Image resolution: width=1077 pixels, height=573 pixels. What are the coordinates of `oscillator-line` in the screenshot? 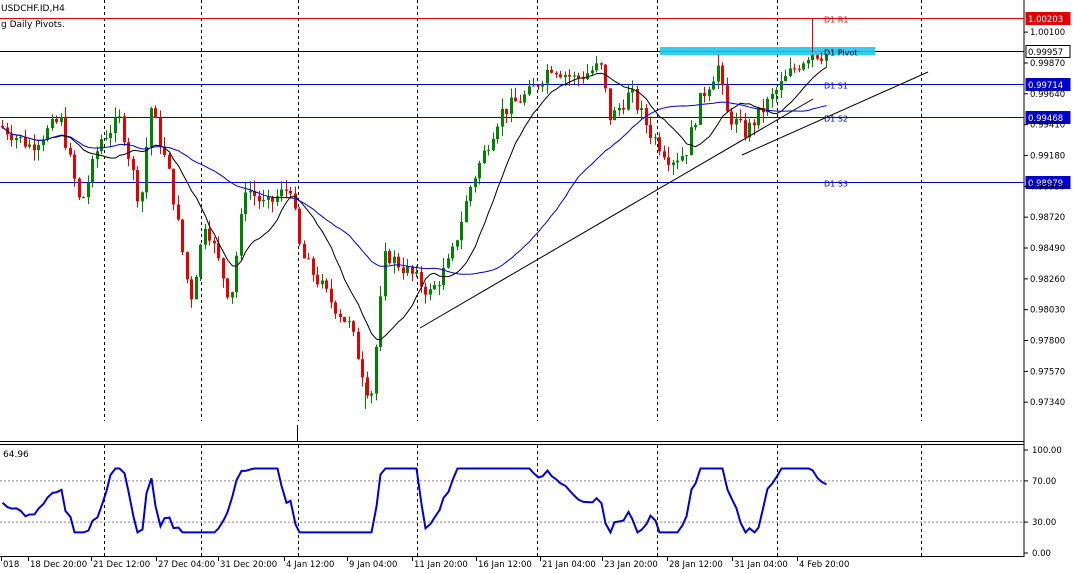 It's located at (414, 501).